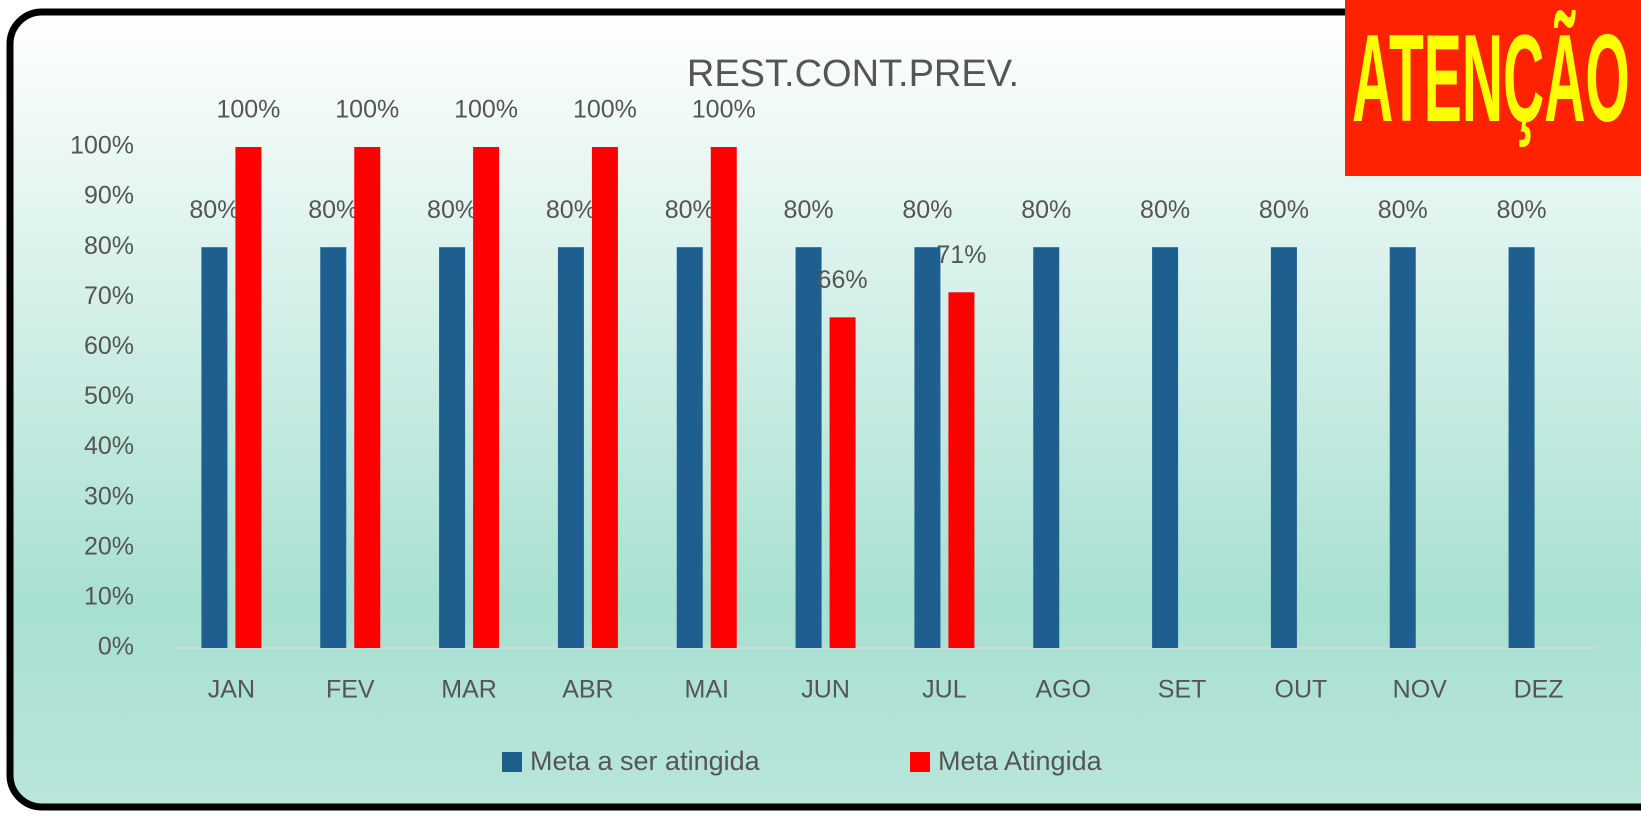 The image size is (1641, 816). What do you see at coordinates (102, 146) in the screenshot?
I see `y-tick-label: 100%` at bounding box center [102, 146].